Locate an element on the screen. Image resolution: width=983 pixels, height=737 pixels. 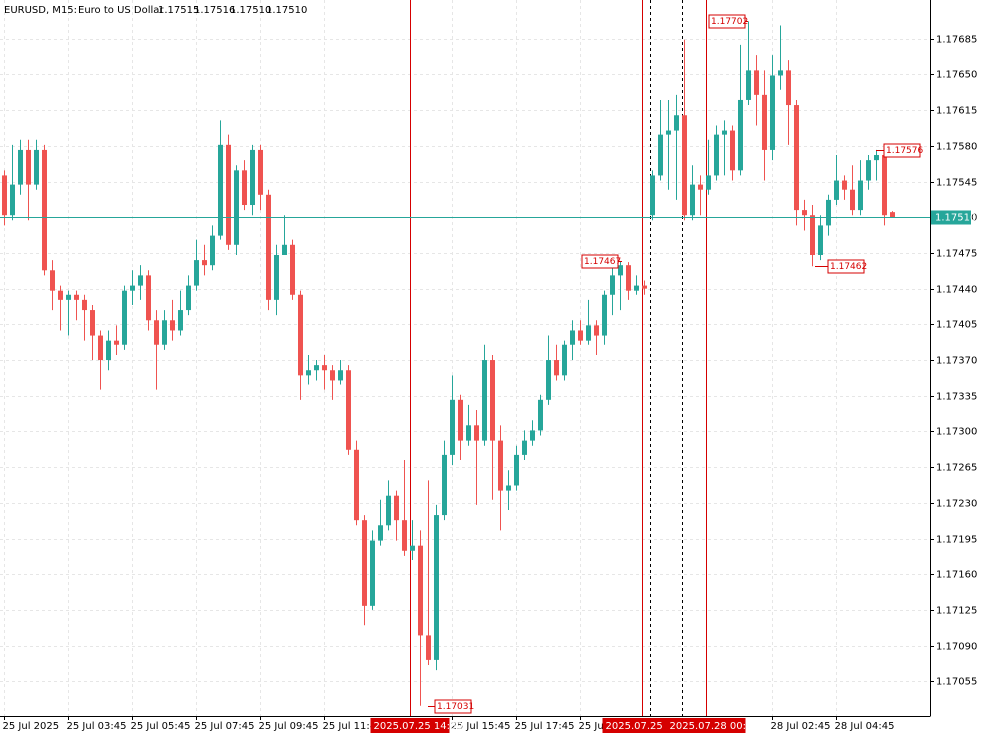
ohlc-value: 1.17516 is located at coordinates (214, 10).